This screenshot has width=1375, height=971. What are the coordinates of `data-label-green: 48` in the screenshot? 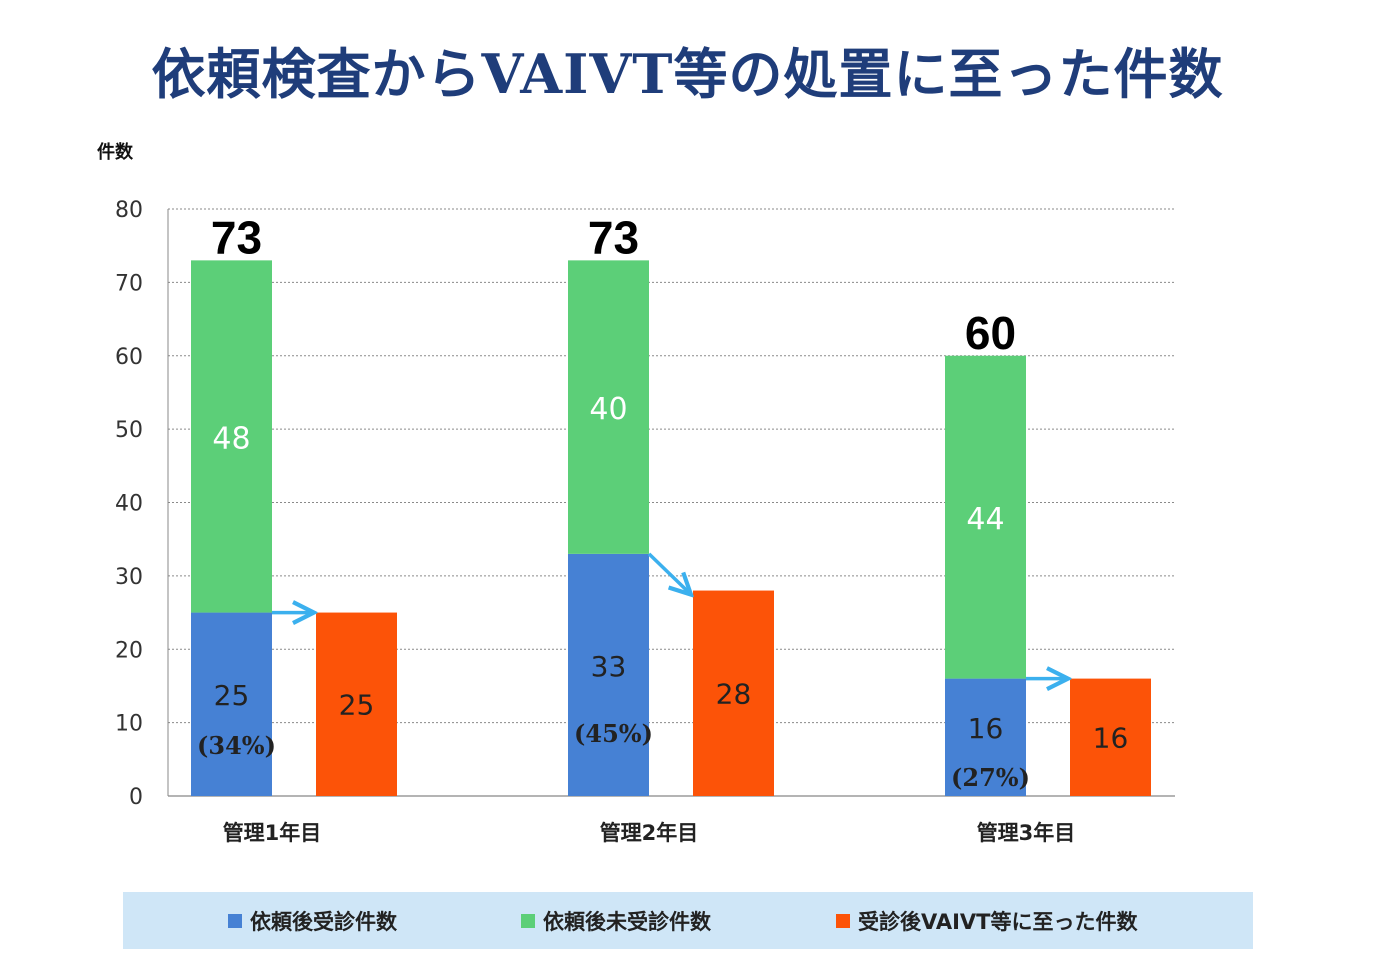 It's located at (231, 438).